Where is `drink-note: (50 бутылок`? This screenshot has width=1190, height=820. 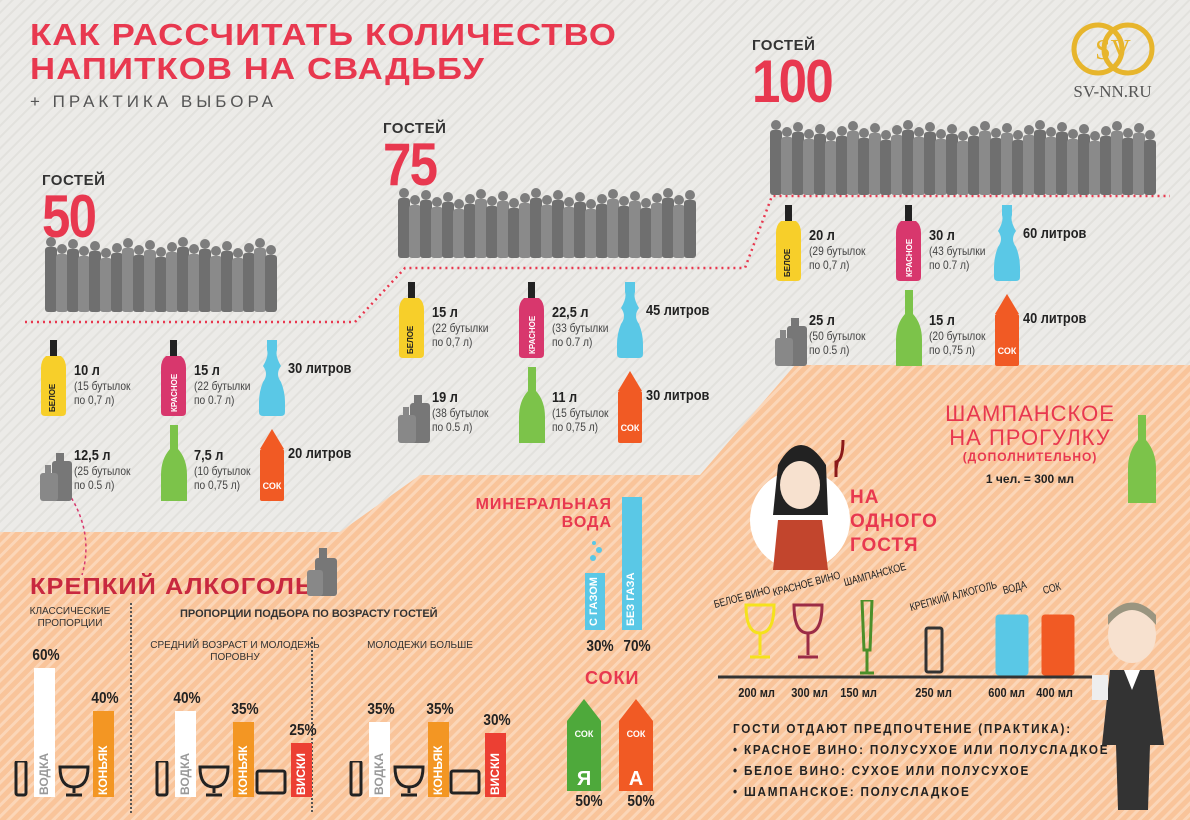
drink-note: (50 бутылок is located at coordinates (837, 336).